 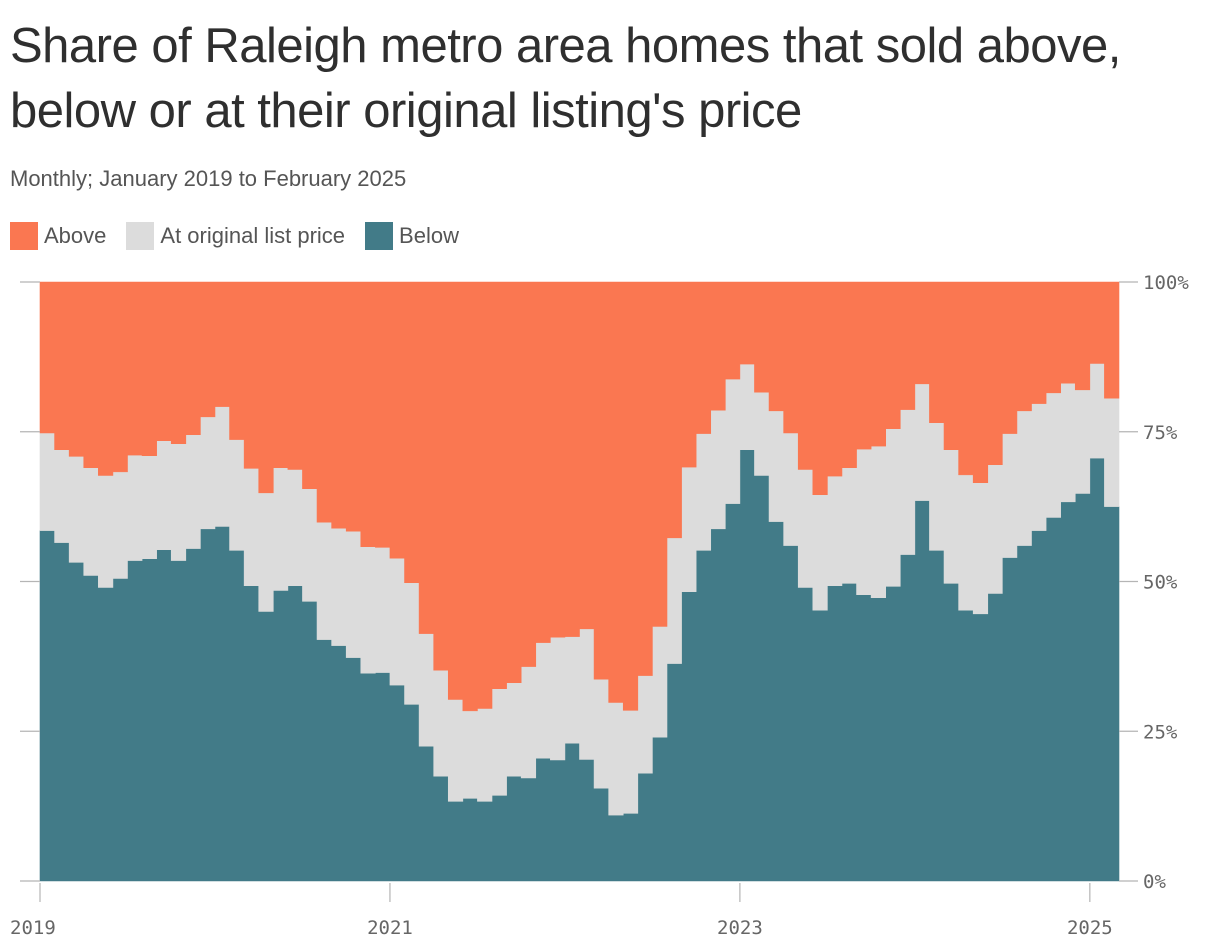 I want to click on y-tick-label-0: 0%, so click(x=1154, y=882).